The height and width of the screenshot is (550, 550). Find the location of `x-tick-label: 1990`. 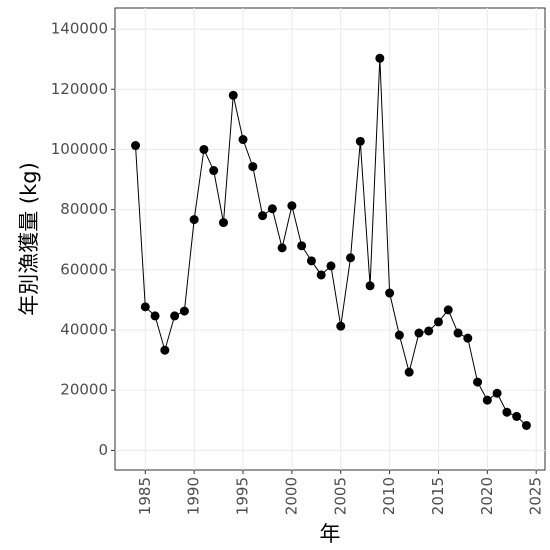

x-tick-label: 1990 is located at coordinates (194, 496).